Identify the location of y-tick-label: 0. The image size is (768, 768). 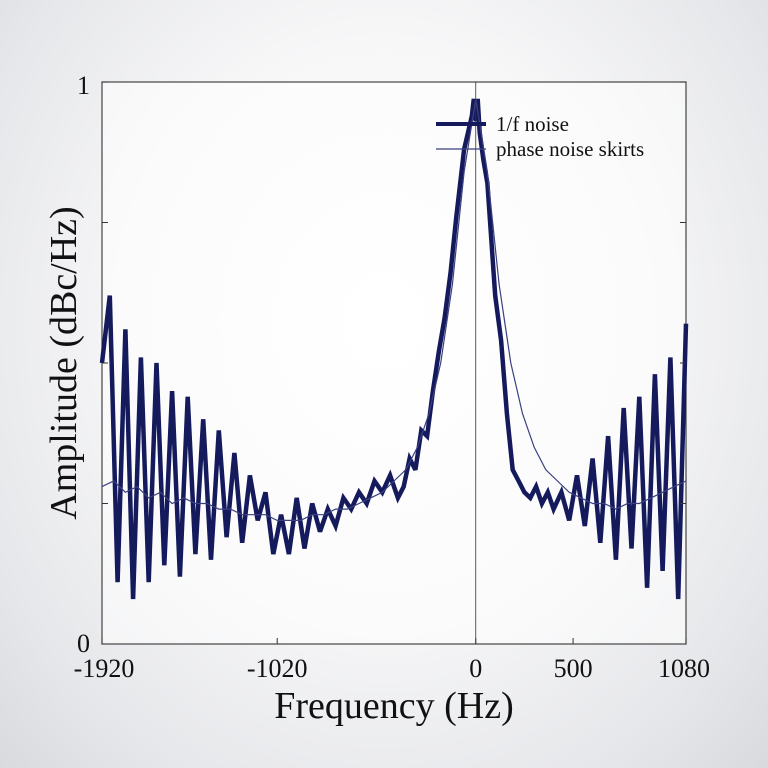
(83, 643).